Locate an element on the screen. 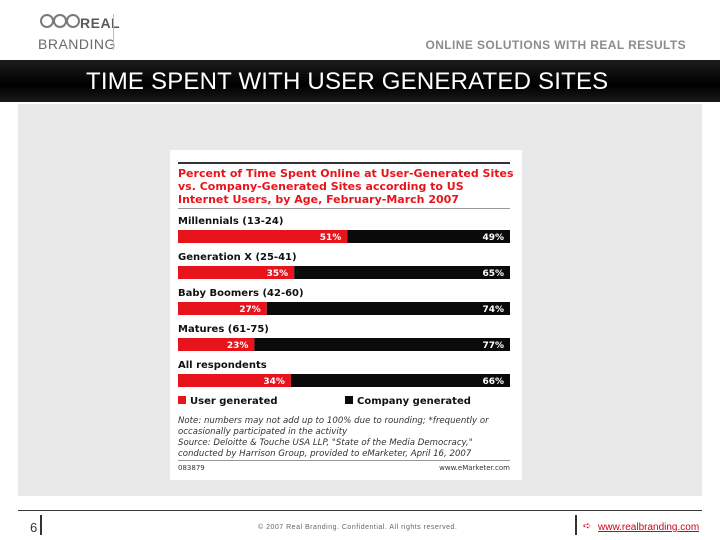 The image size is (720, 540). data-label-company: 77% is located at coordinates (493, 346).